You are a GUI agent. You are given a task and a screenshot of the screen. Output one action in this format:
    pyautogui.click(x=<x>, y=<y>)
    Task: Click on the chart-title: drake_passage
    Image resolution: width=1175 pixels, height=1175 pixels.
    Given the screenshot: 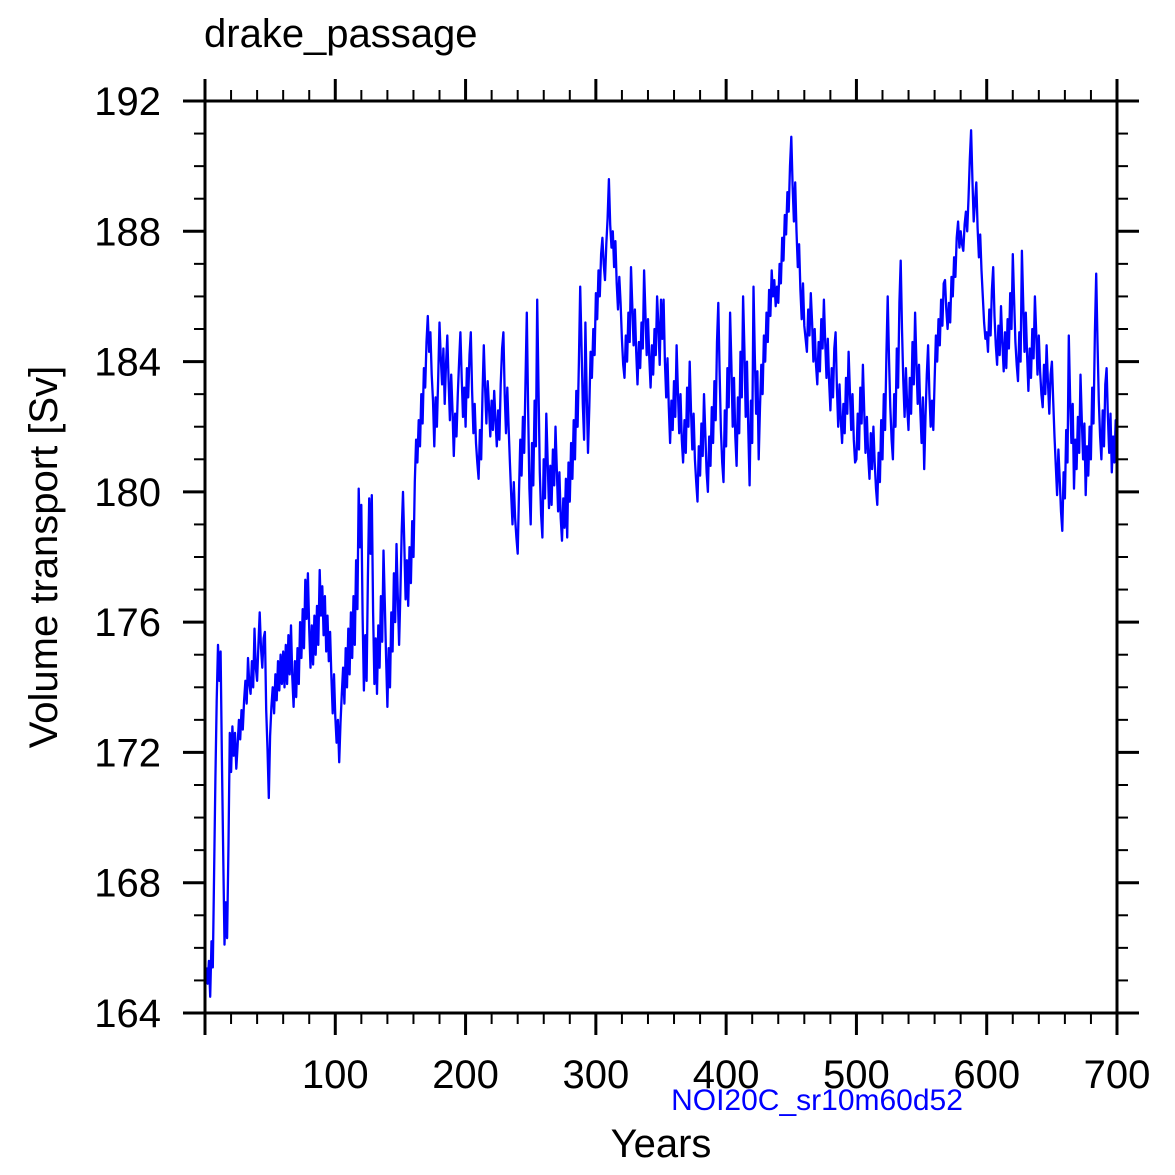 What is the action you would take?
    pyautogui.click(x=341, y=34)
    